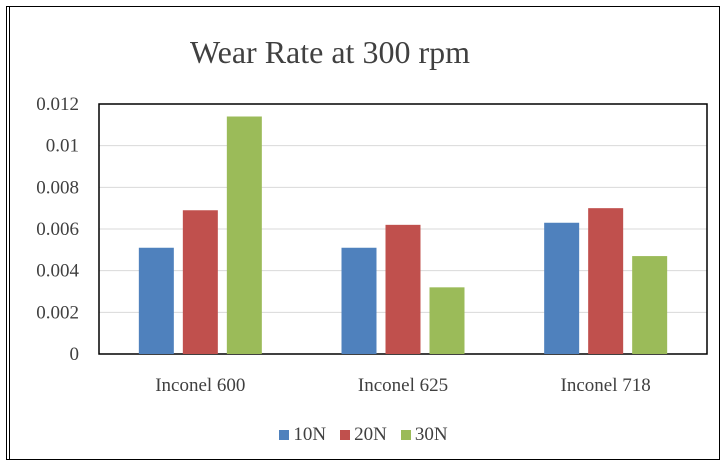  What do you see at coordinates (330, 52) in the screenshot?
I see `chart-title: Wear Rate at 300 rpm` at bounding box center [330, 52].